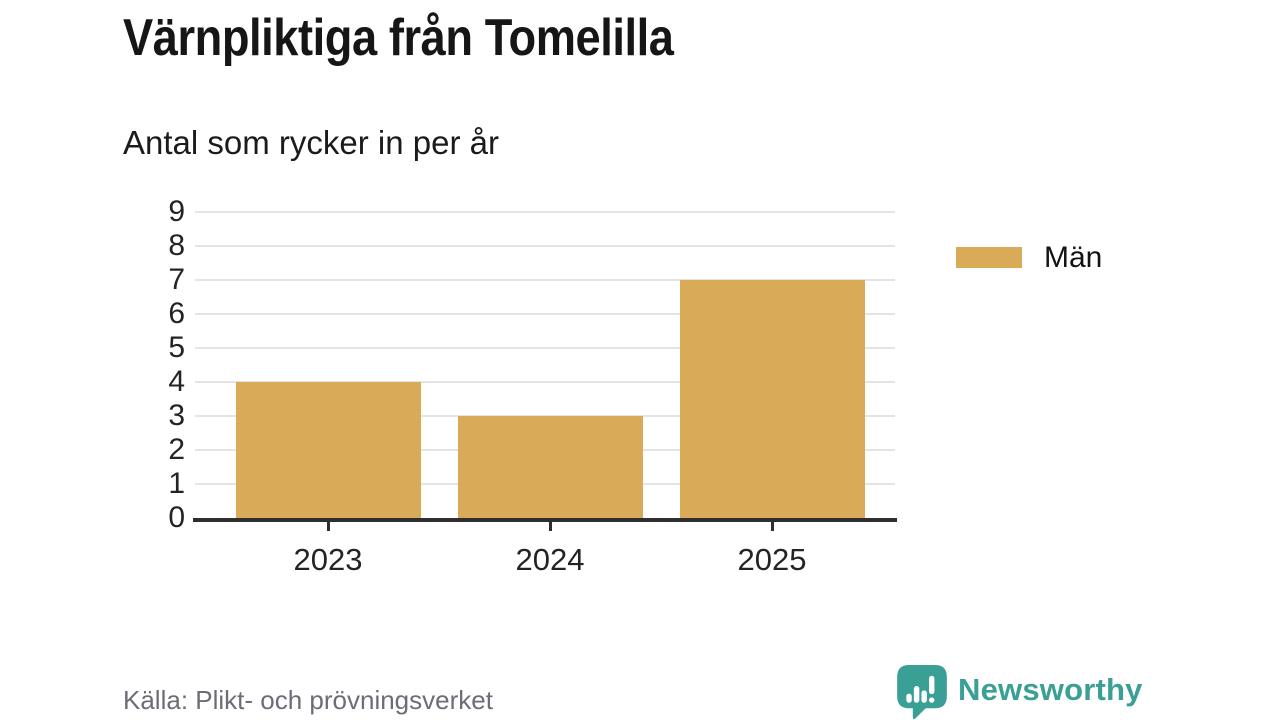 Image resolution: width=1280 pixels, height=720 pixels. I want to click on y-tick-label: 3, so click(176, 415).